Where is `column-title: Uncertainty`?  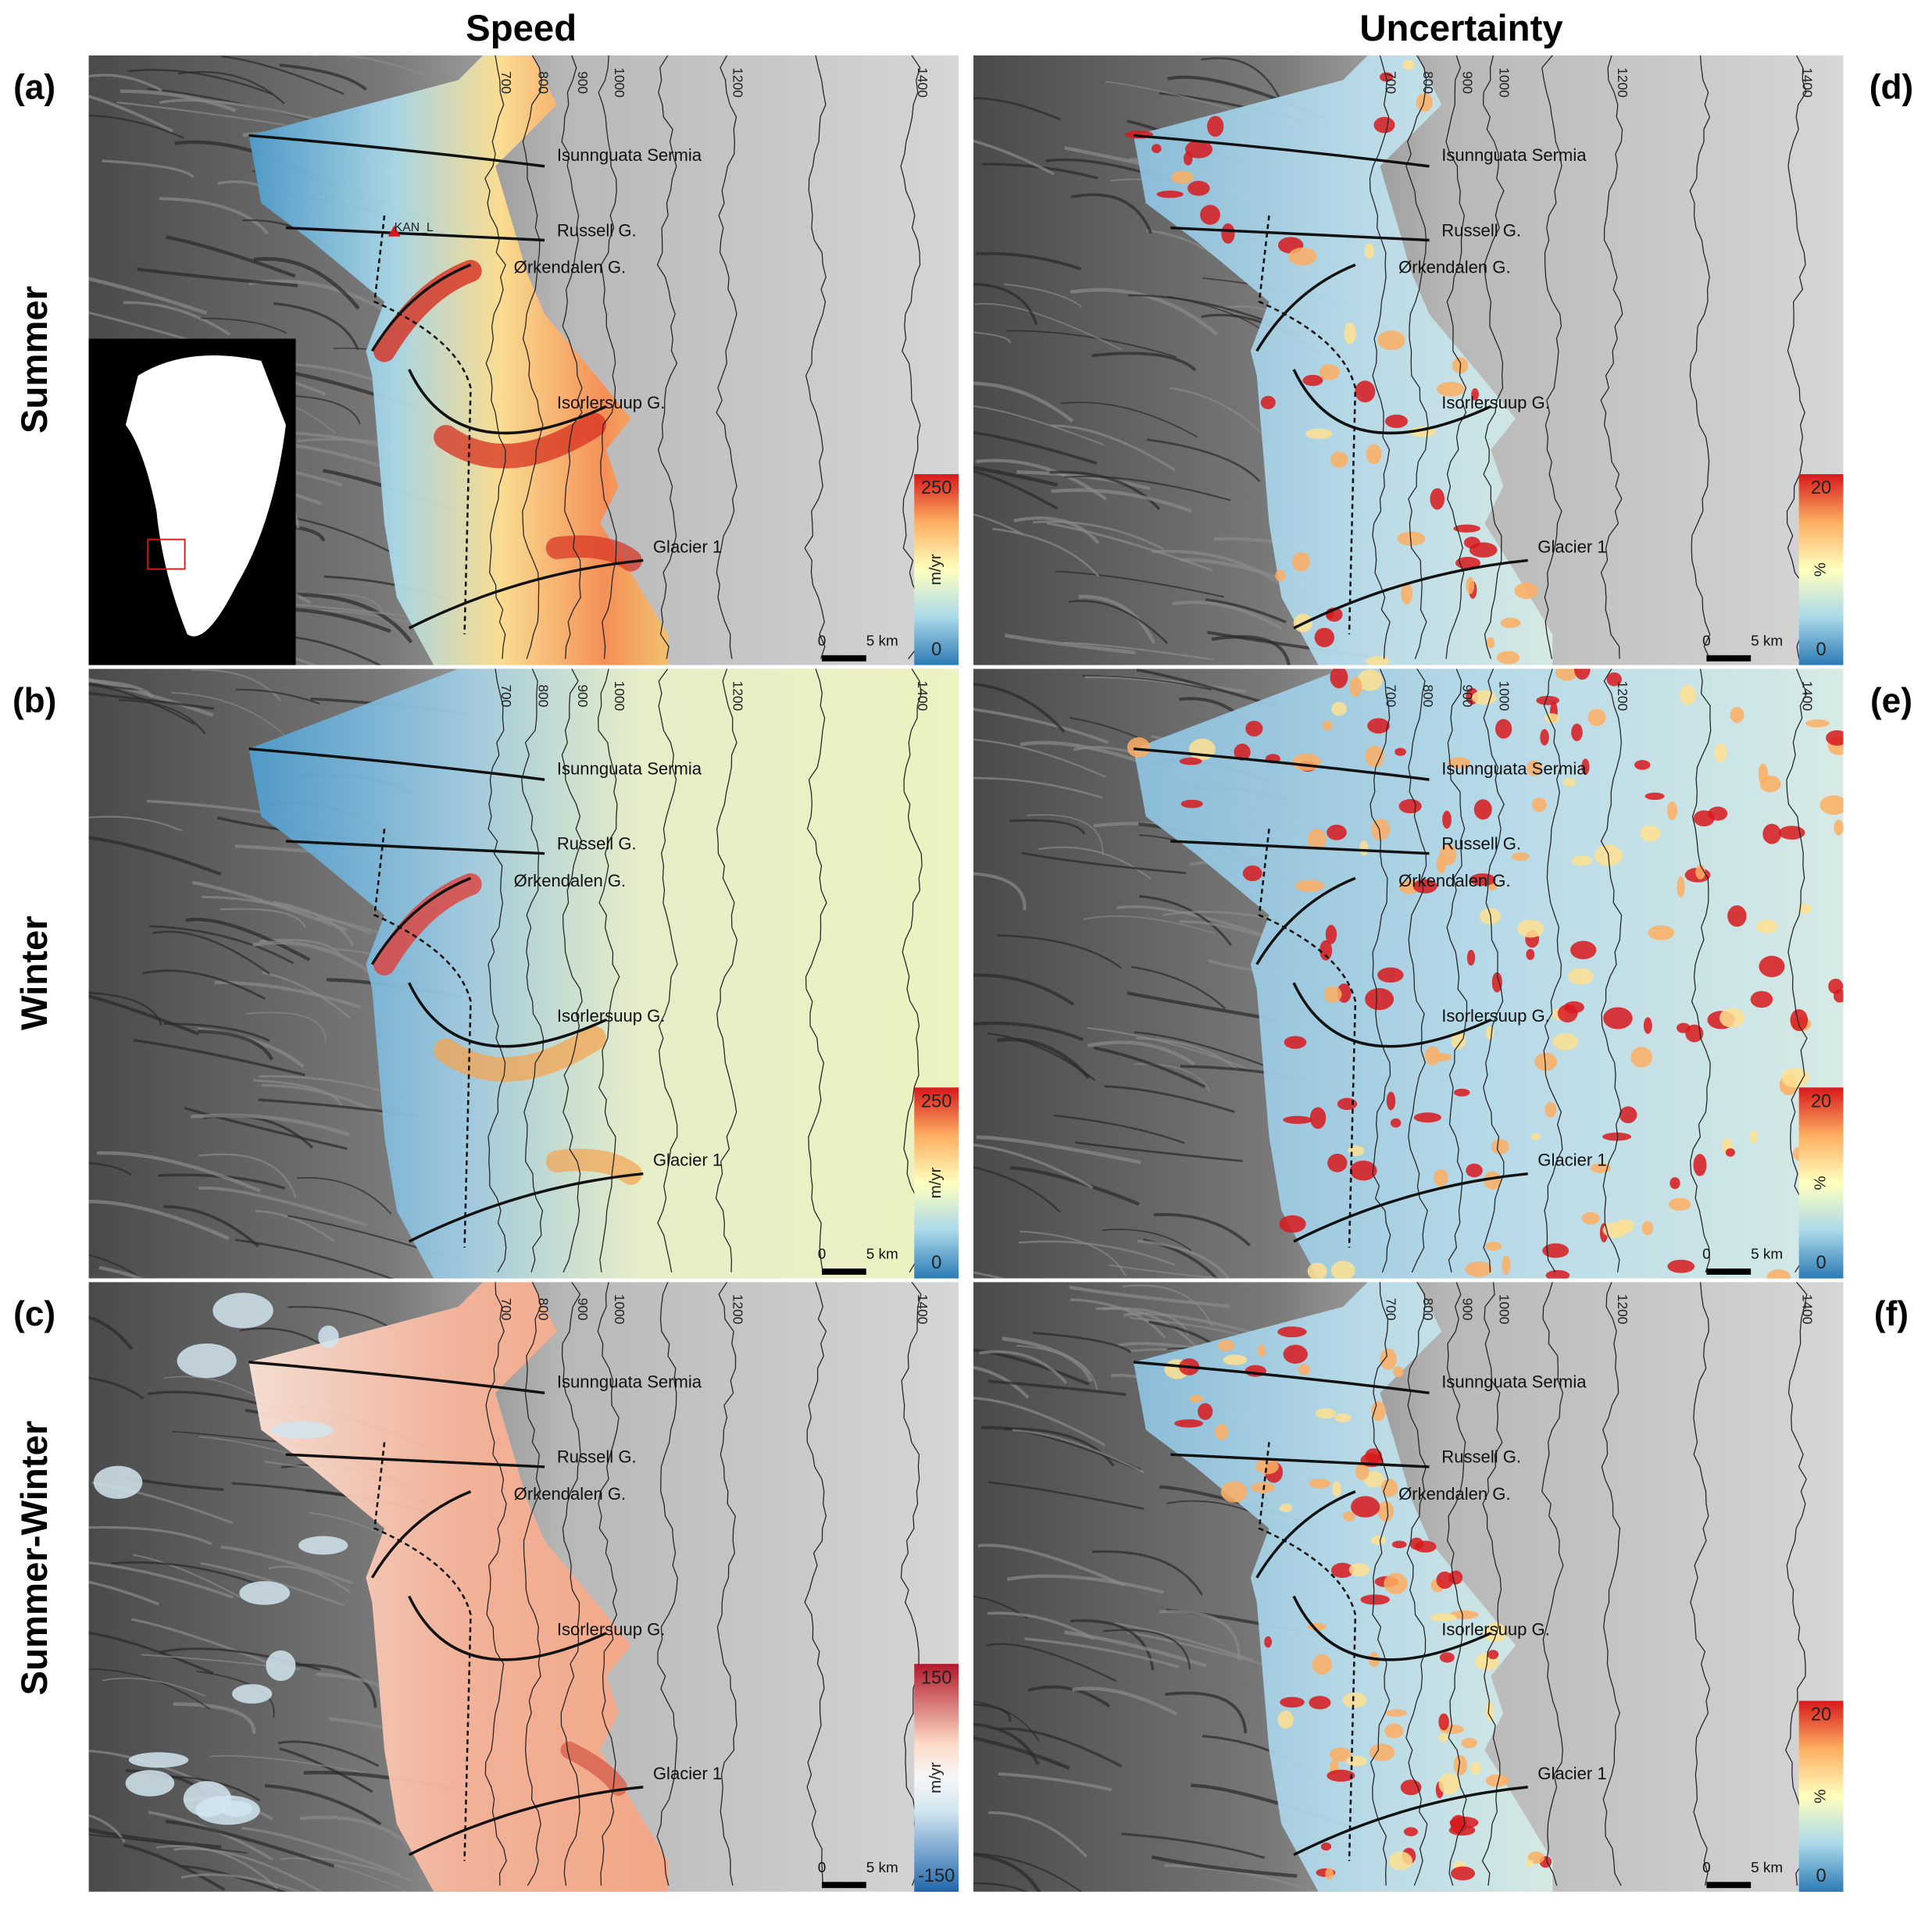 column-title: Uncertainty is located at coordinates (1461, 28).